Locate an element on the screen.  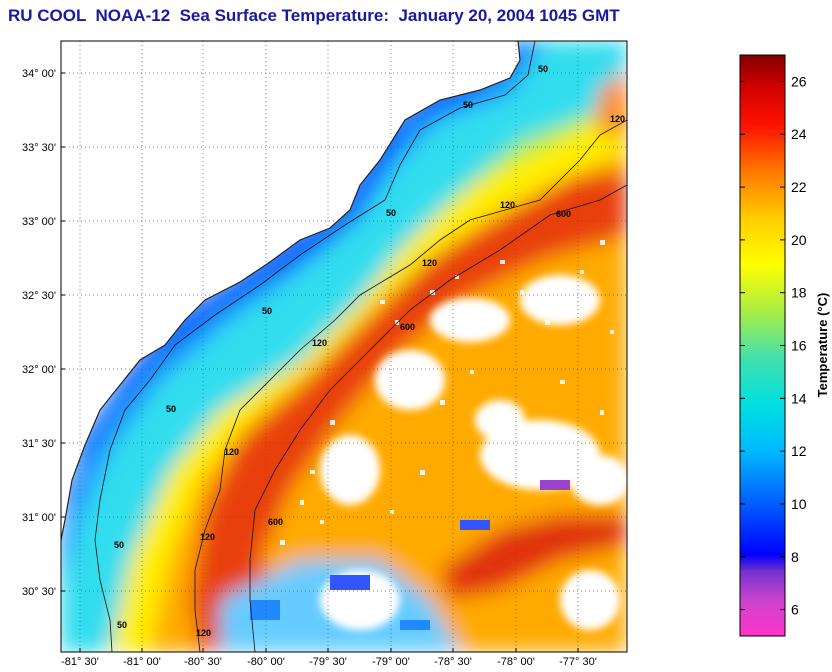
lon-label: -81° 30' is located at coordinates (80, 662).